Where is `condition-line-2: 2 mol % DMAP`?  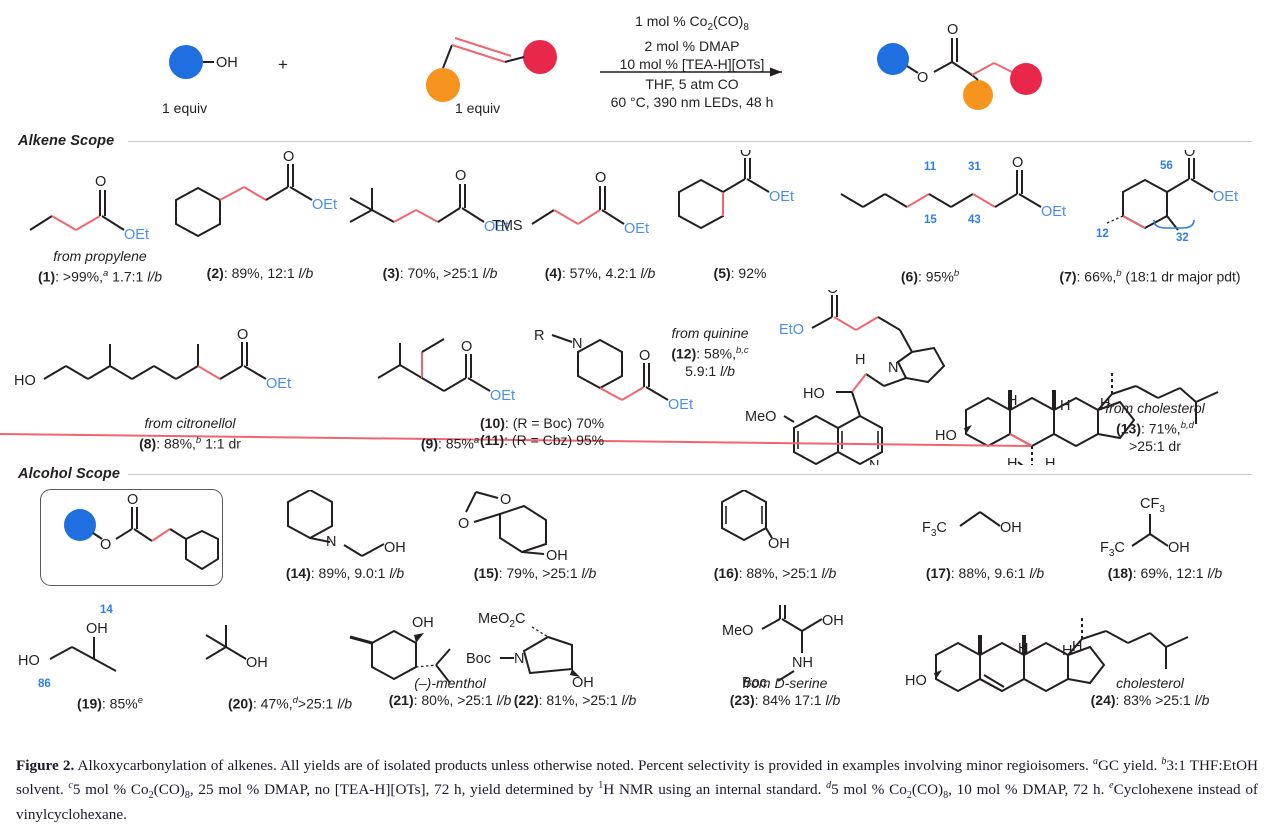
condition-line-2: 2 mol % DMAP is located at coordinates (692, 45).